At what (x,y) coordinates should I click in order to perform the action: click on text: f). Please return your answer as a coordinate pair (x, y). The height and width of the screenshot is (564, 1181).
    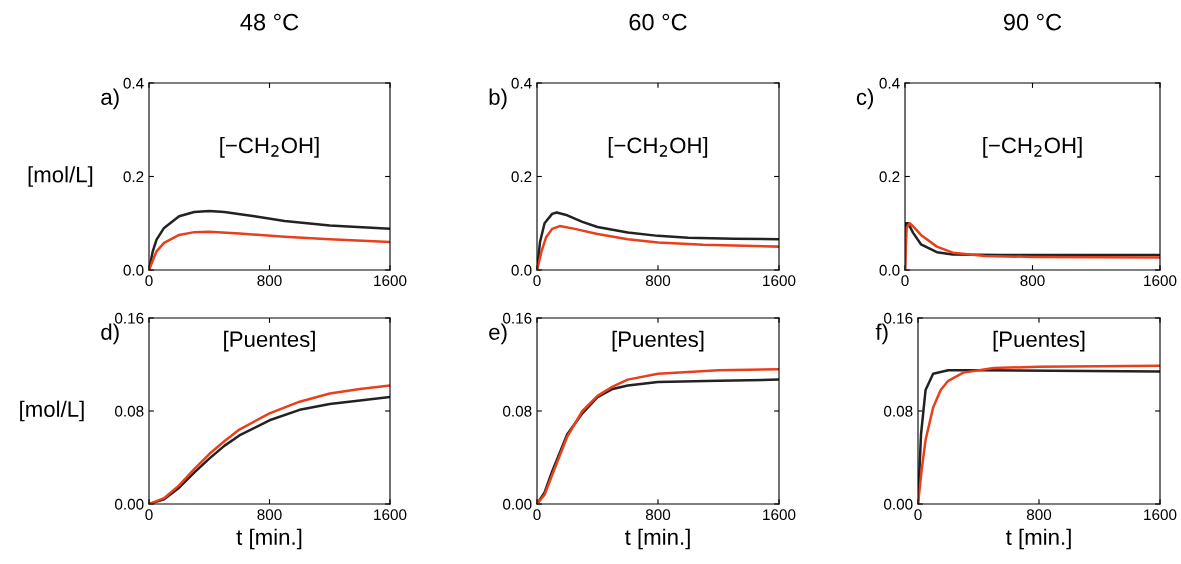
    Looking at the image, I should click on (881, 334).